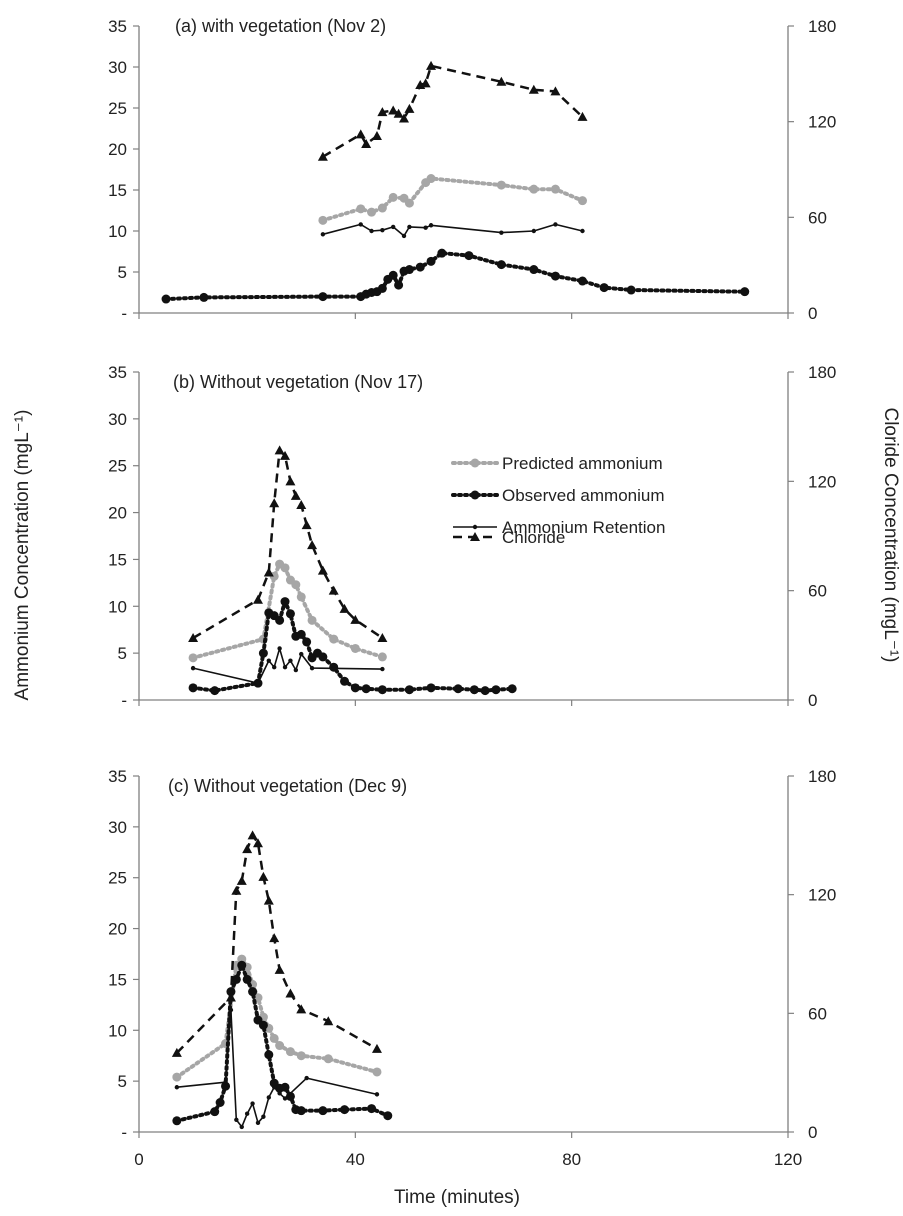 This screenshot has height=1216, width=903. Describe the element at coordinates (138, 1159) in the screenshot. I see `x-tick-label: 0` at that location.